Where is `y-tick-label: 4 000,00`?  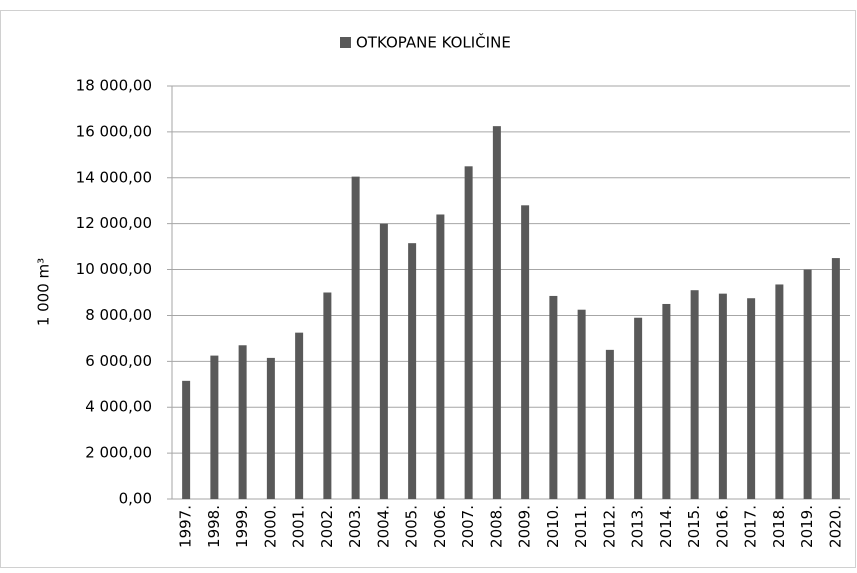 y-tick-label: 4 000,00 is located at coordinates (118, 407).